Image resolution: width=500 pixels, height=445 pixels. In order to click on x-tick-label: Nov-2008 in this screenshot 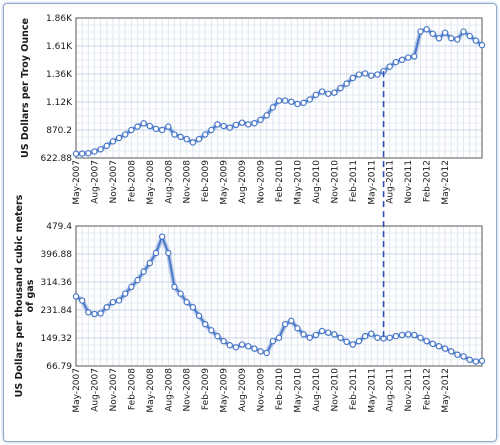, I will do `click(188, 182)`.